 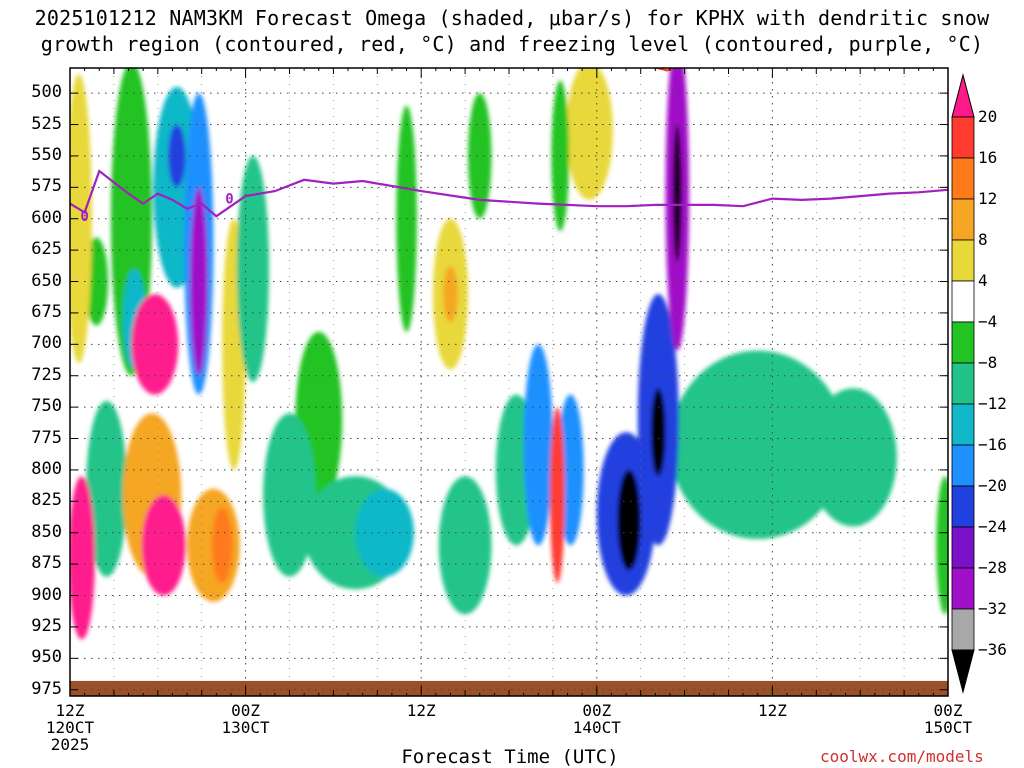 I want to click on y-tick-label: 700, so click(x=46, y=343).